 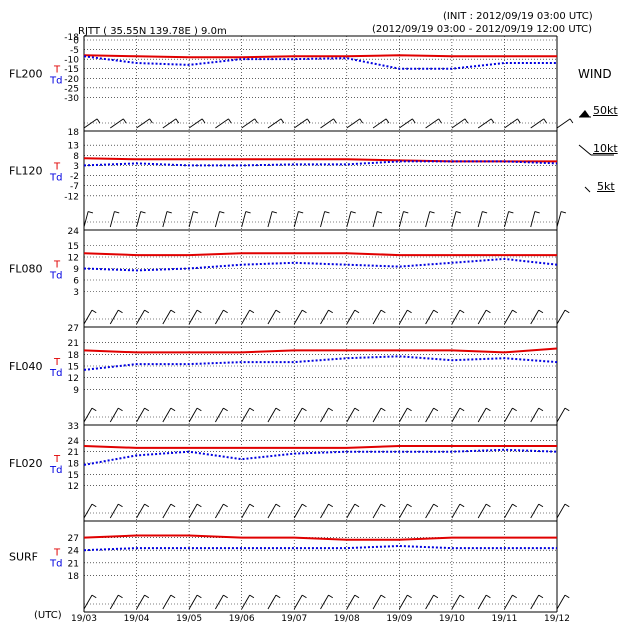 I want to click on level-label: FL020, so click(x=25, y=463).